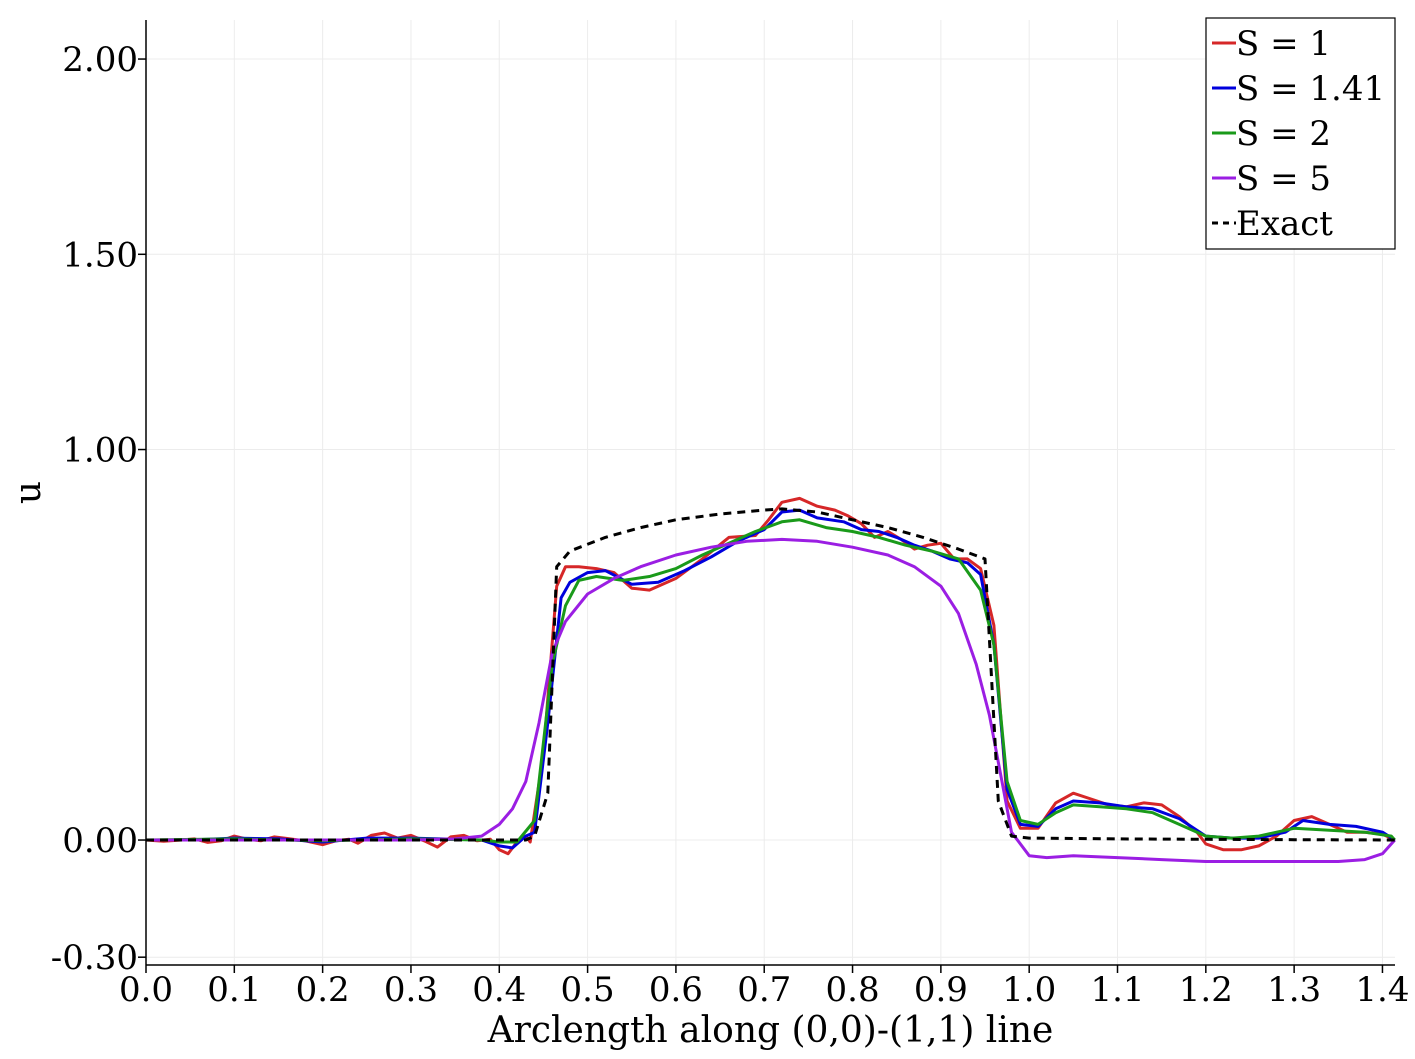 The height and width of the screenshot is (1059, 1415). Describe the element at coordinates (499, 990) in the screenshot. I see `x-tick-label: 0.4` at that location.